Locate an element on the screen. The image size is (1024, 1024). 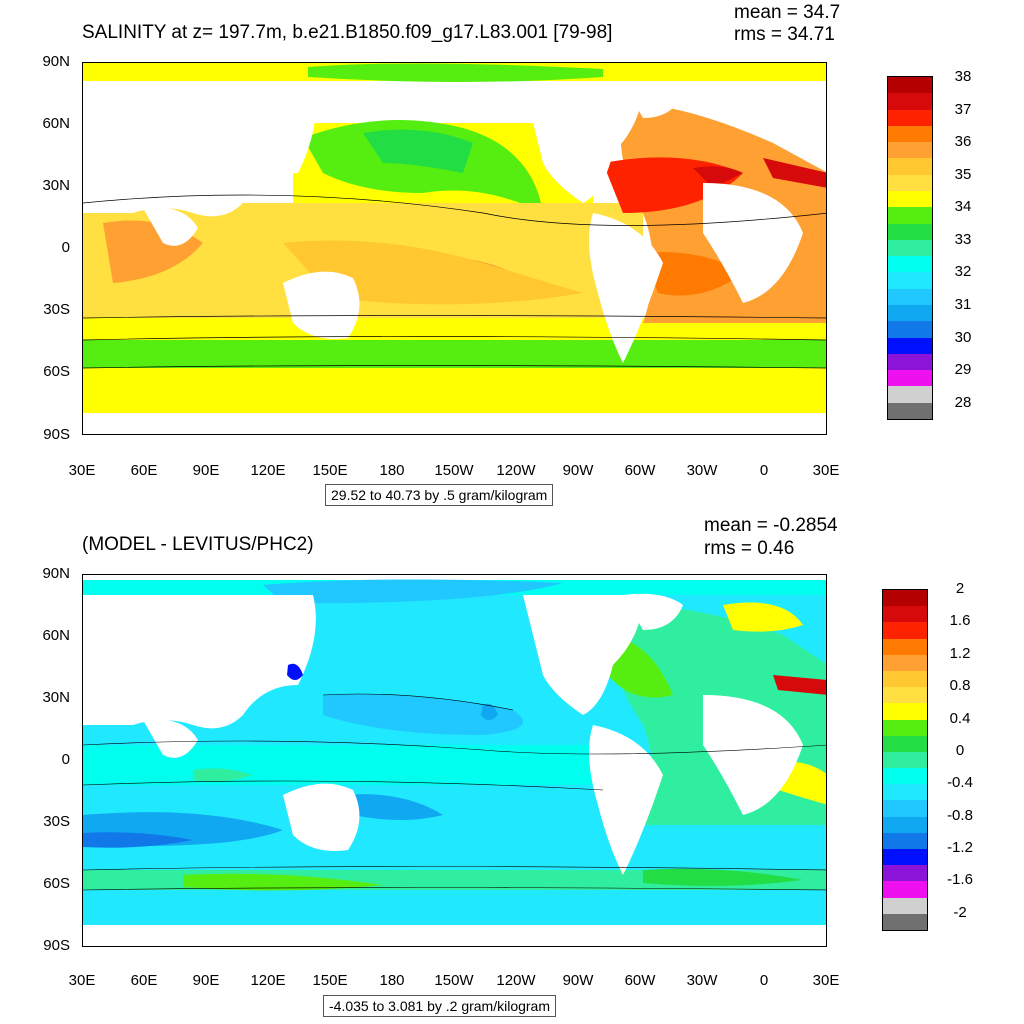
southern-ocean-green is located at coordinates (454, 354).